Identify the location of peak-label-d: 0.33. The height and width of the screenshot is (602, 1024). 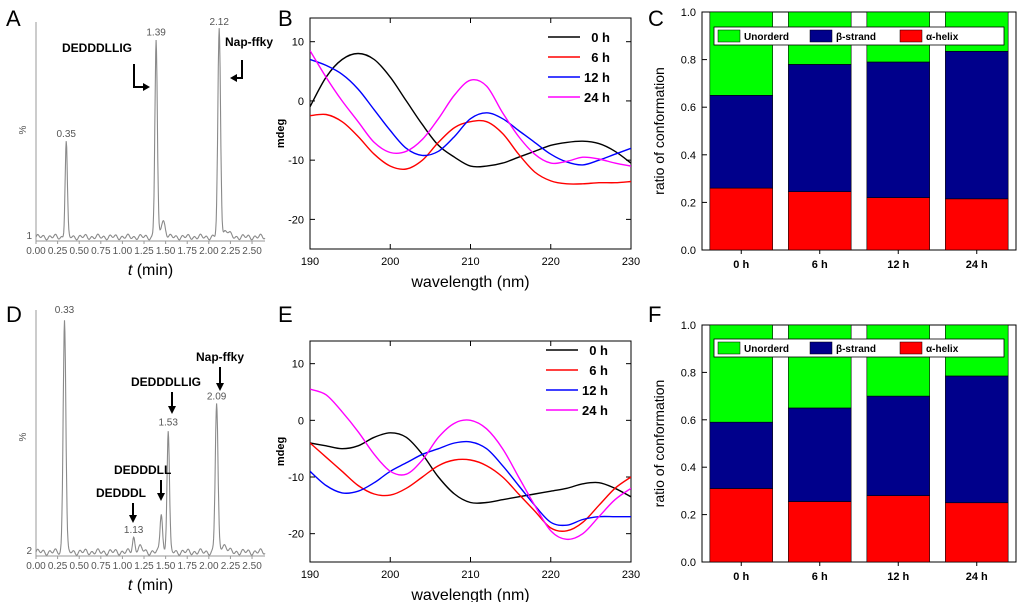
(65, 310).